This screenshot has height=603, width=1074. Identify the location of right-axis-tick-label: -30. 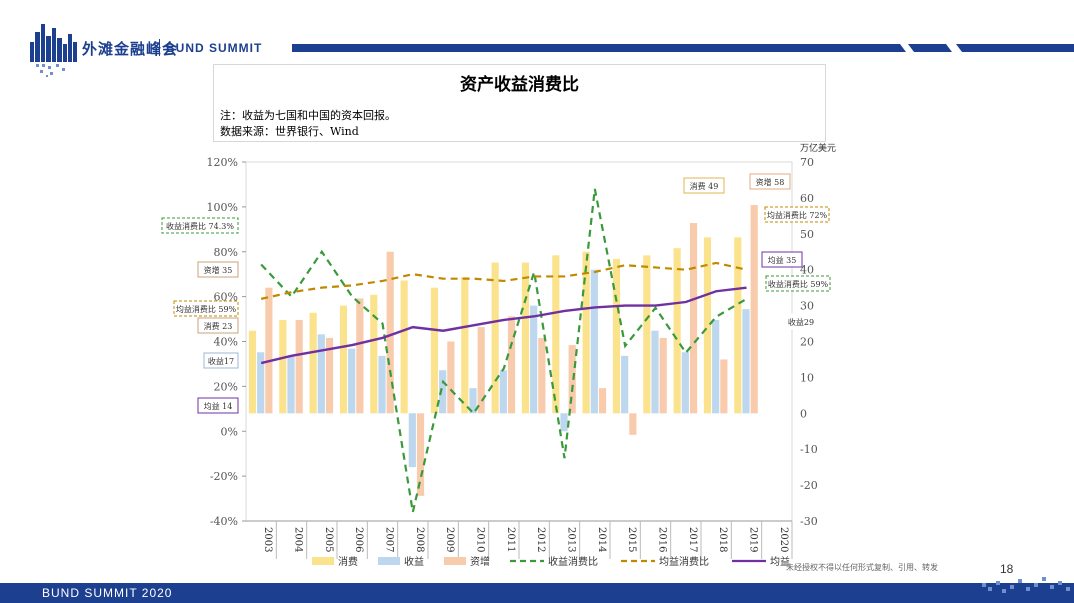
(809, 521).